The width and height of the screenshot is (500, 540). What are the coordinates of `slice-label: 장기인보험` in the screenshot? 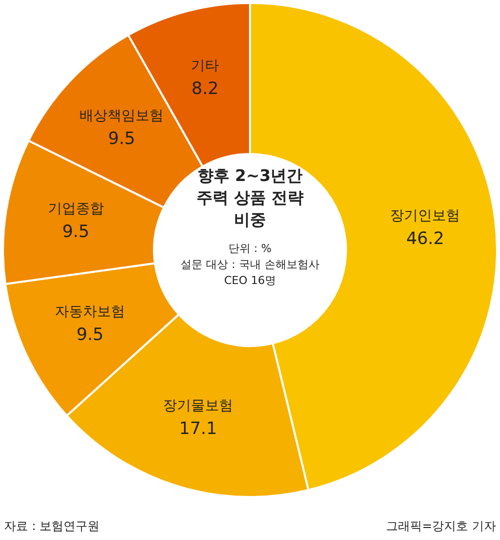 It's located at (425, 216).